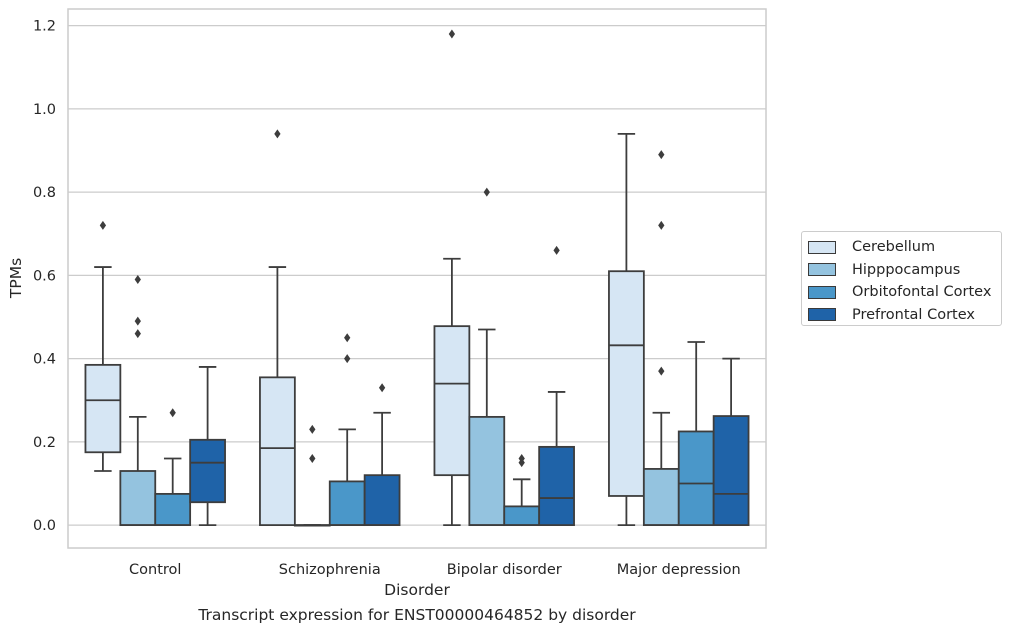 The width and height of the screenshot is (1014, 634). I want to click on y-tick-label: 1.2, so click(44, 27).